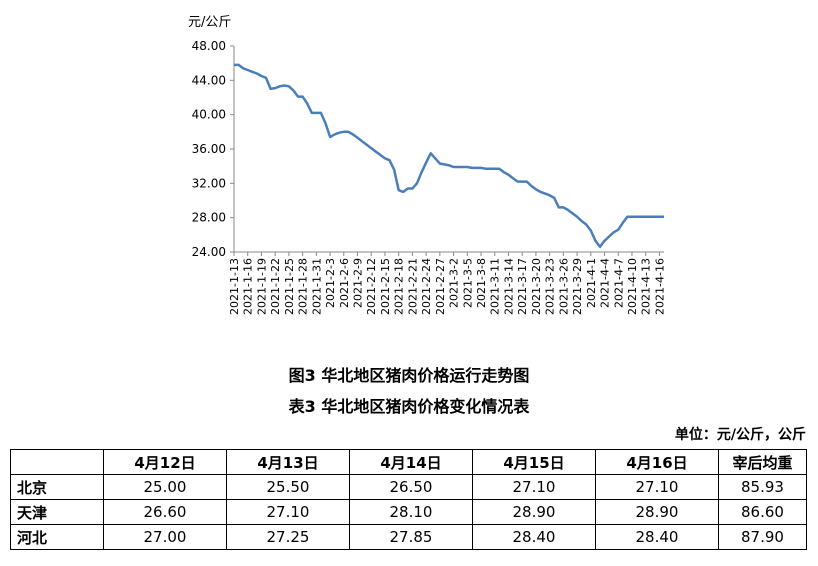  What do you see at coordinates (165, 462) in the screenshot?
I see `header-cell: 4月12日` at bounding box center [165, 462].